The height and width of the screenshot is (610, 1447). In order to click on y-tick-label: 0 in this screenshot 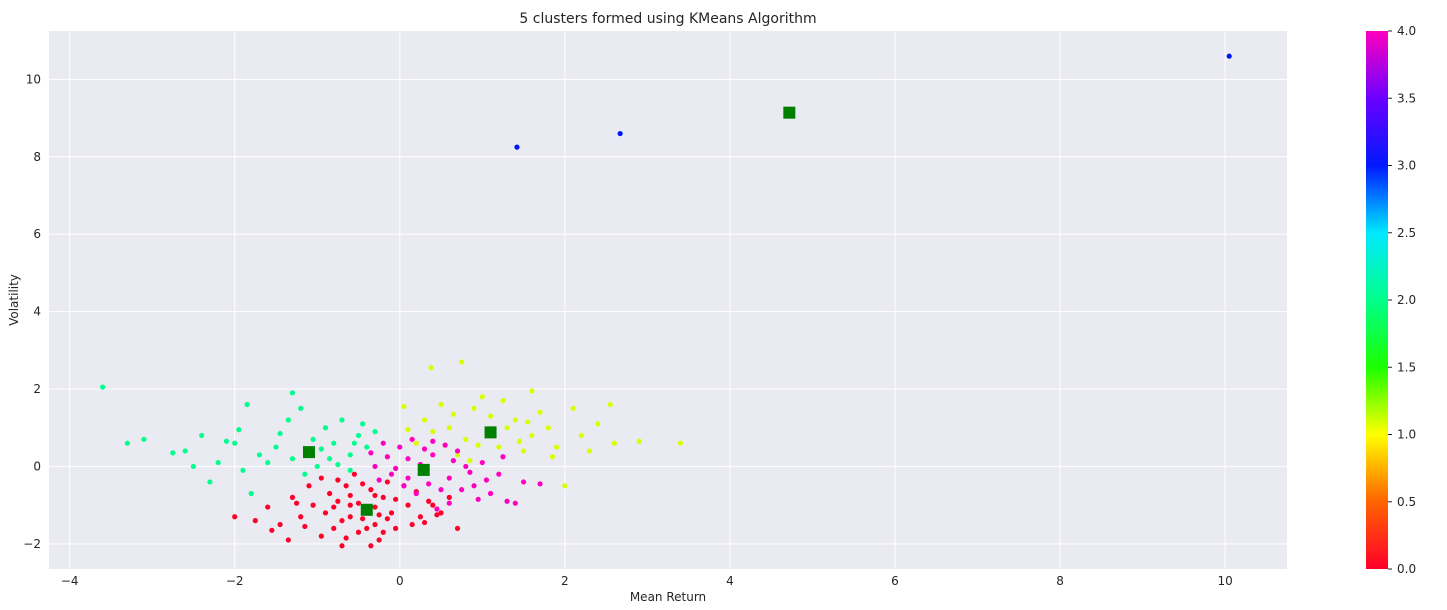, I will do `click(37, 466)`.